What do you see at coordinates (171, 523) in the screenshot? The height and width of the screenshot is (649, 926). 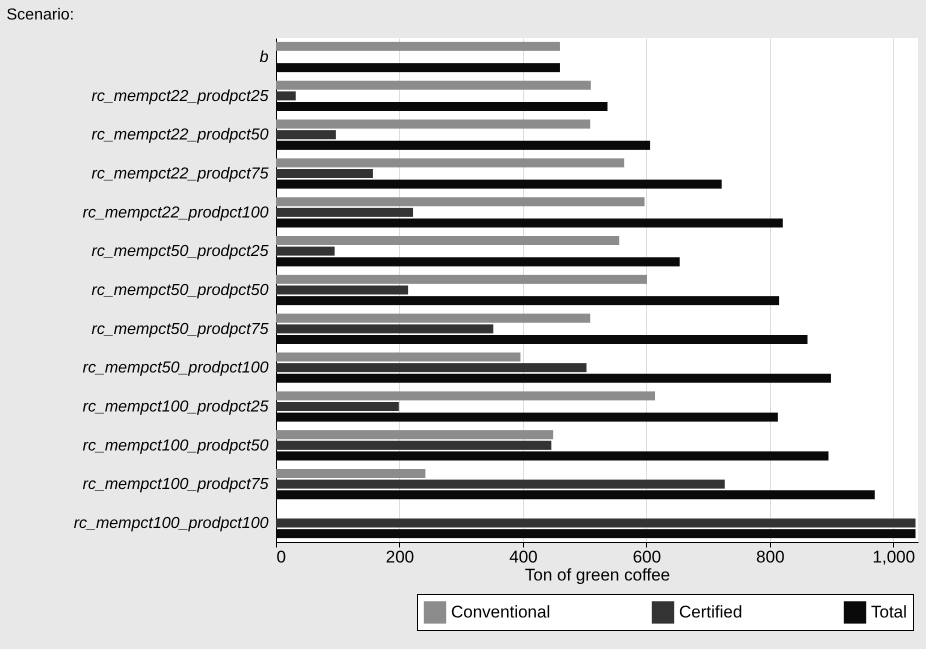 I see `y-tick-label: rc_mempct100_prodpct100` at bounding box center [171, 523].